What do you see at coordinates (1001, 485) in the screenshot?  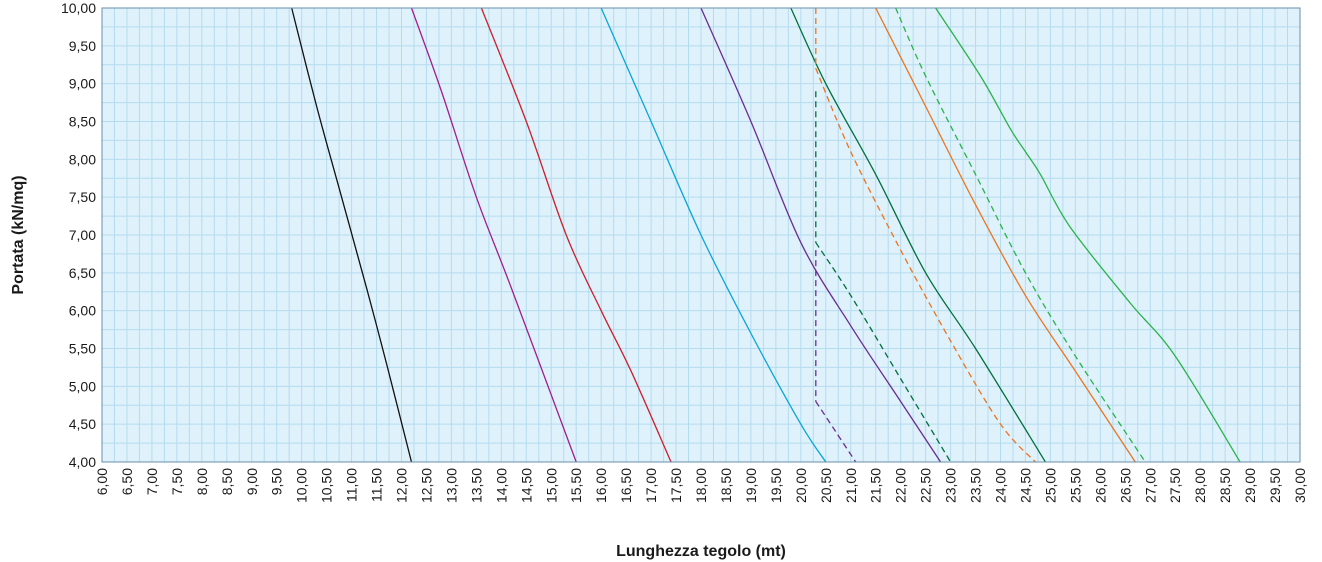 I see `x-tick-label: 24,00` at bounding box center [1001, 485].